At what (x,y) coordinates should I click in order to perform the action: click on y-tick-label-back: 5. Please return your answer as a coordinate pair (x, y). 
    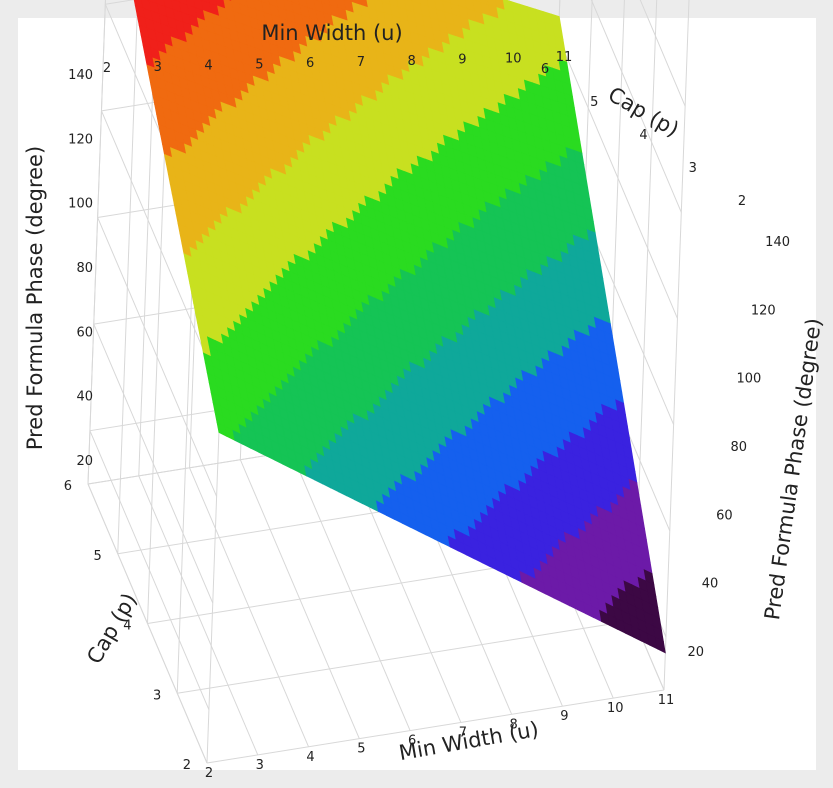
    Looking at the image, I should click on (594, 102).